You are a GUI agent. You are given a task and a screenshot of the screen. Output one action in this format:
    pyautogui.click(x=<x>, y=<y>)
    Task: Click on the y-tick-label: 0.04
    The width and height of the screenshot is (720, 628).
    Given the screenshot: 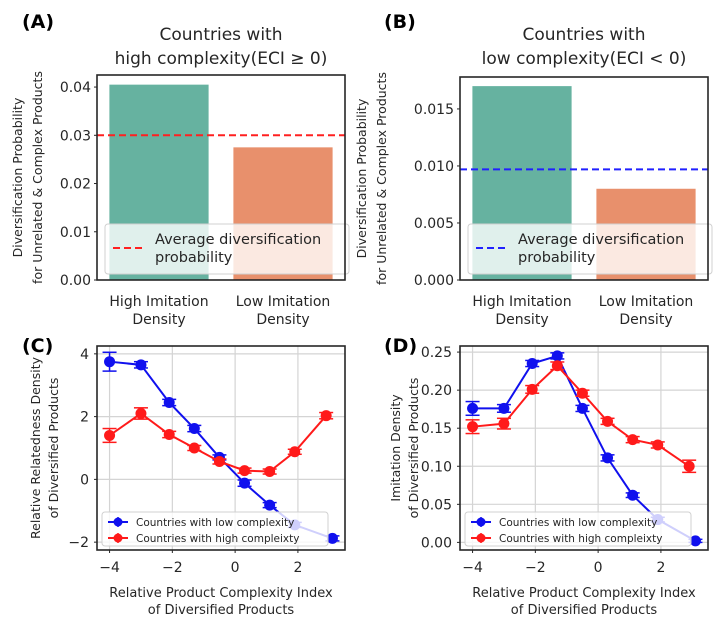 What is the action you would take?
    pyautogui.click(x=75, y=88)
    